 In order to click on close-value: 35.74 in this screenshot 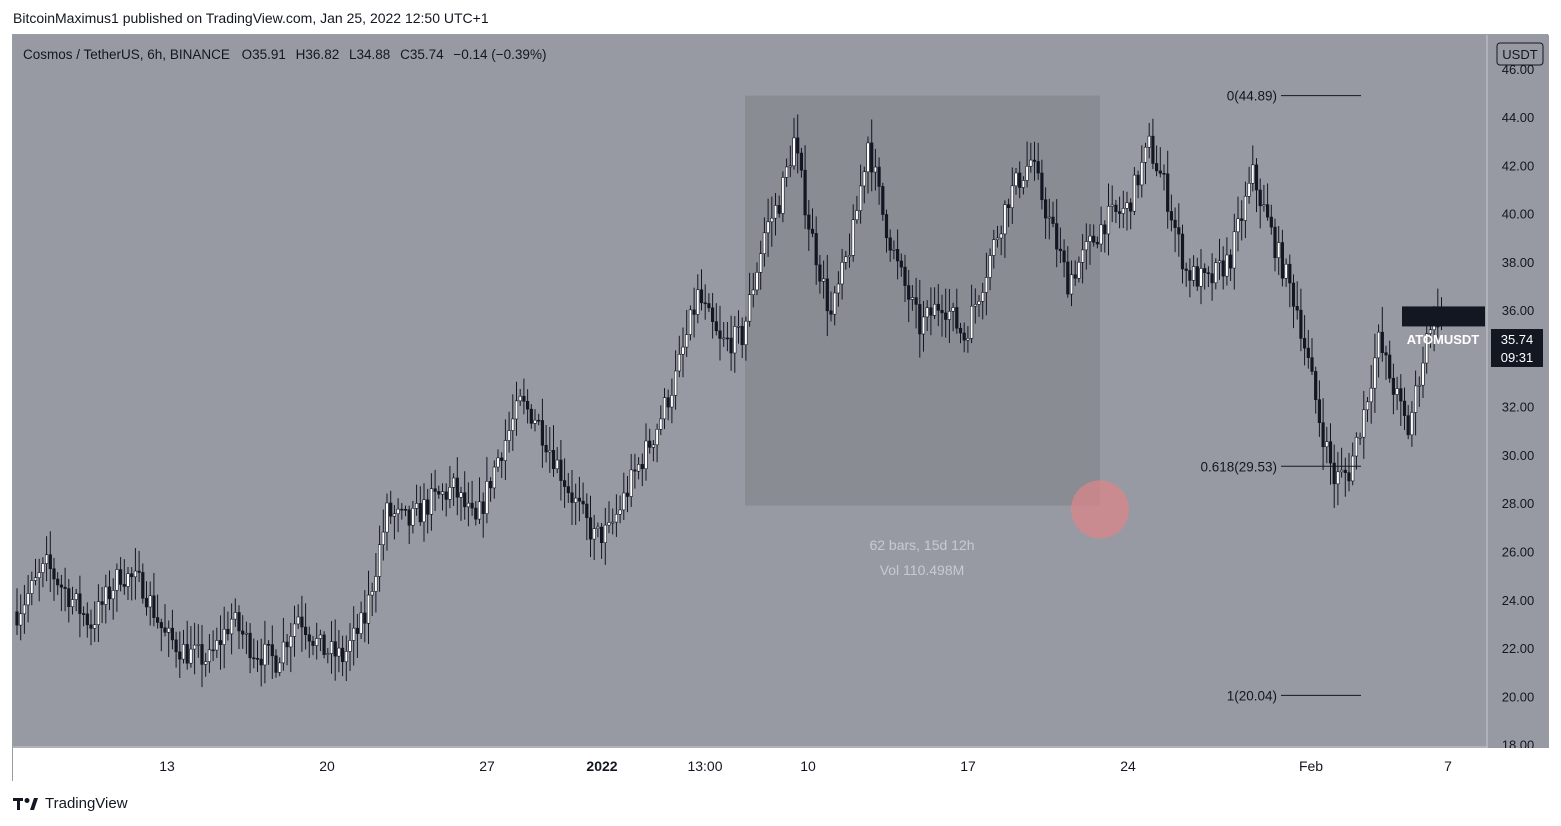, I will do `click(427, 54)`.